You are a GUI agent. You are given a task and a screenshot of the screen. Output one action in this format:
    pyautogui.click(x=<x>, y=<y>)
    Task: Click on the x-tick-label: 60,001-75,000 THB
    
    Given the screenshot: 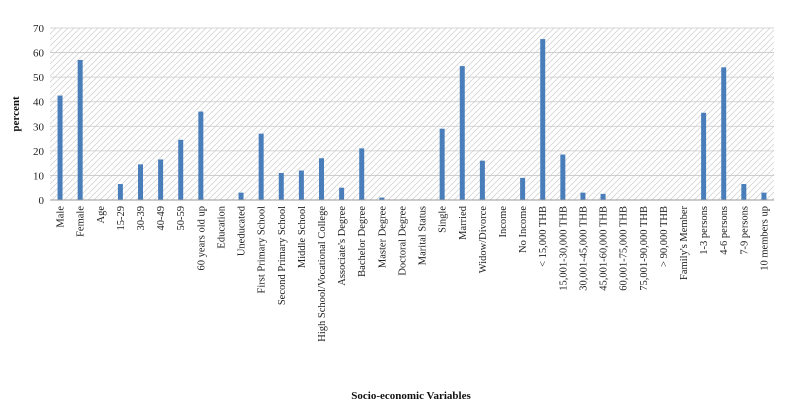 What is the action you would take?
    pyautogui.click(x=624, y=248)
    